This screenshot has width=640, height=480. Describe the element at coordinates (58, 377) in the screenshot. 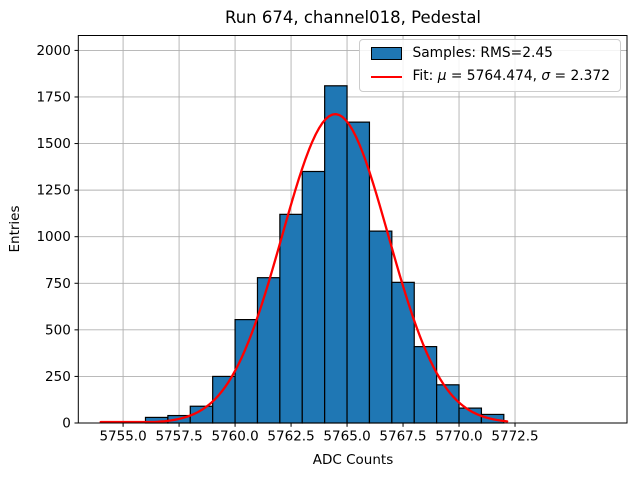

I see `y-tick-label: 250` at that location.